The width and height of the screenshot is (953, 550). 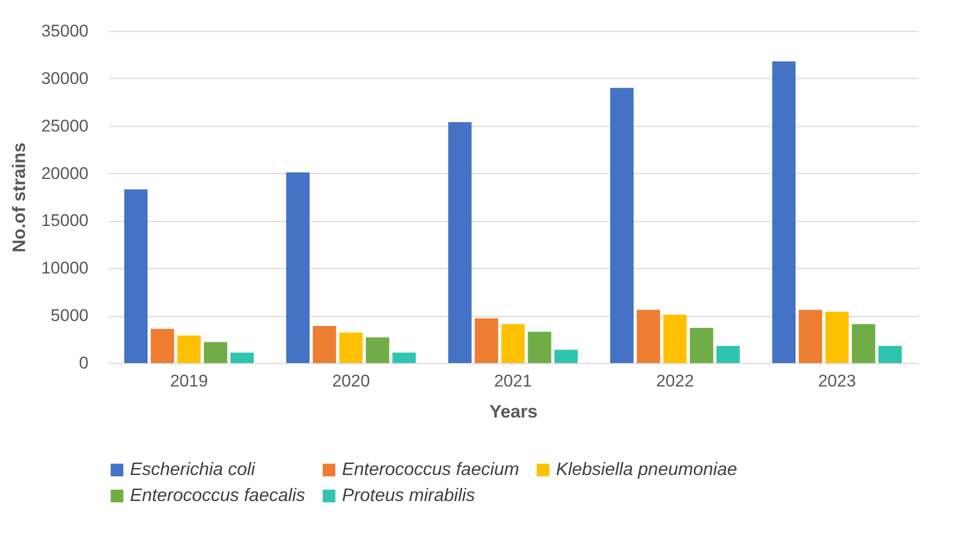 What do you see at coordinates (83, 363) in the screenshot?
I see `y-tick-label: 0` at bounding box center [83, 363].